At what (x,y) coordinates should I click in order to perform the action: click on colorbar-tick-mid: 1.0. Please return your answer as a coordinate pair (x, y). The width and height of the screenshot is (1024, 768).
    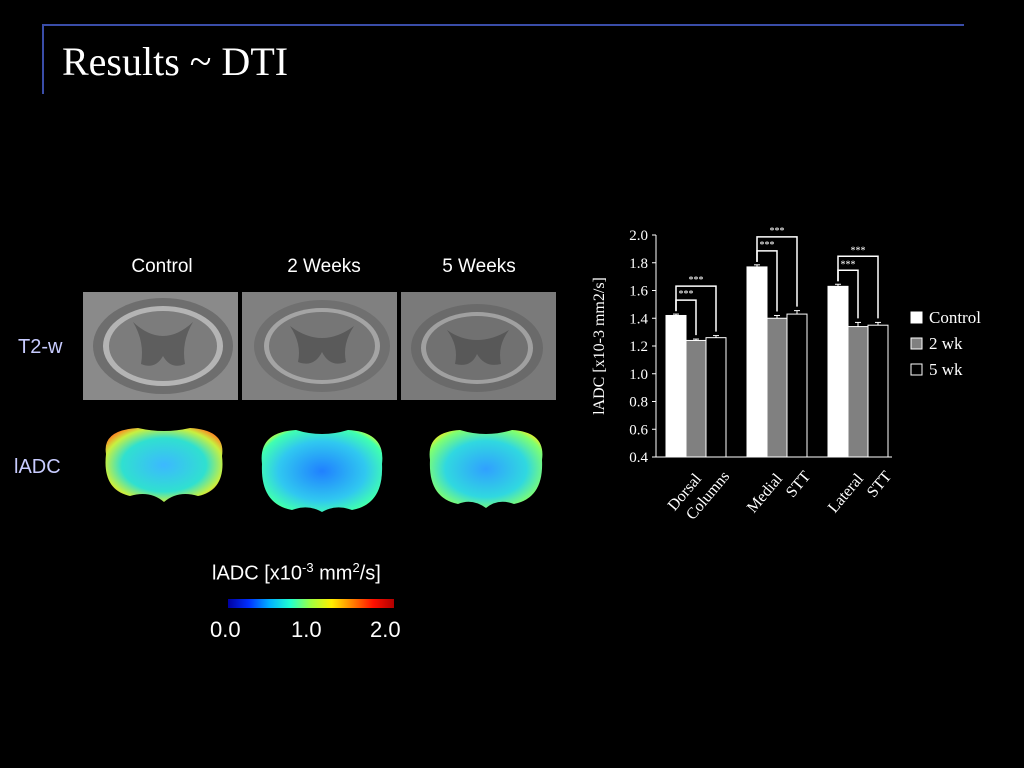
    Looking at the image, I should click on (306, 629).